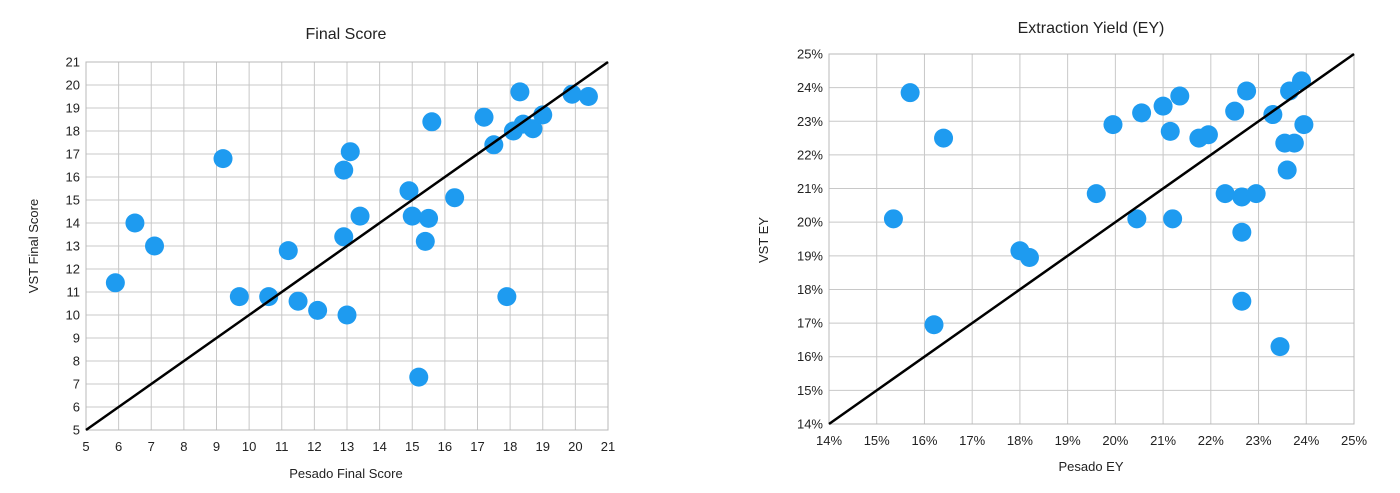  What do you see at coordinates (73, 269) in the screenshot?
I see `y-tick-label: 12` at bounding box center [73, 269].